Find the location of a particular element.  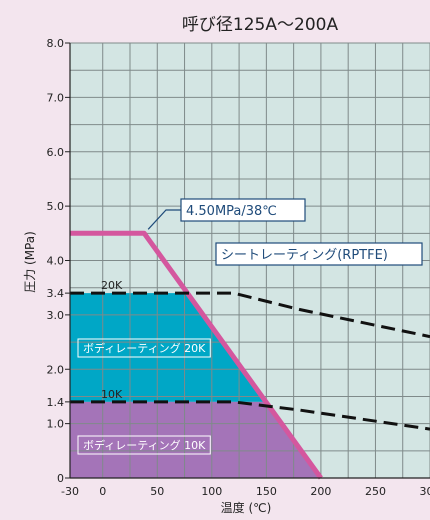

class-label-10k: 10K is located at coordinates (112, 394).